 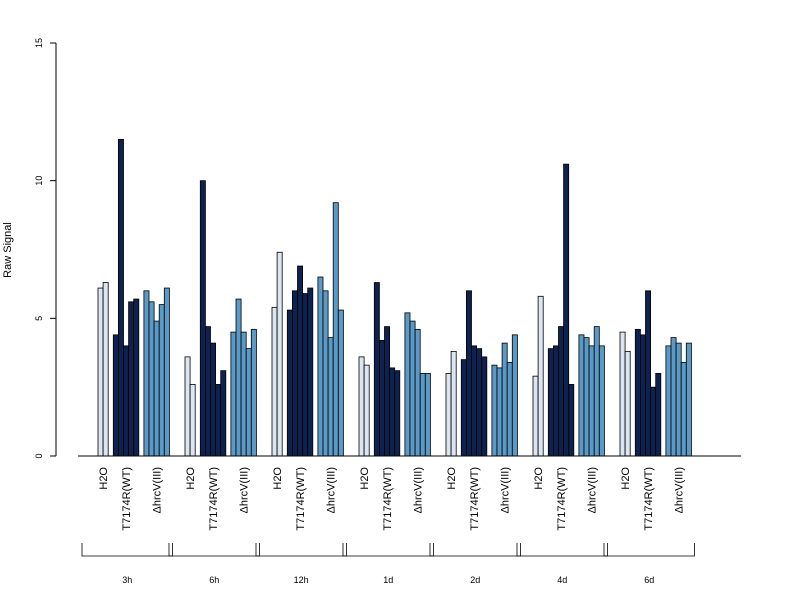 I want to click on y-tick-label: 15, so click(x=39, y=43).